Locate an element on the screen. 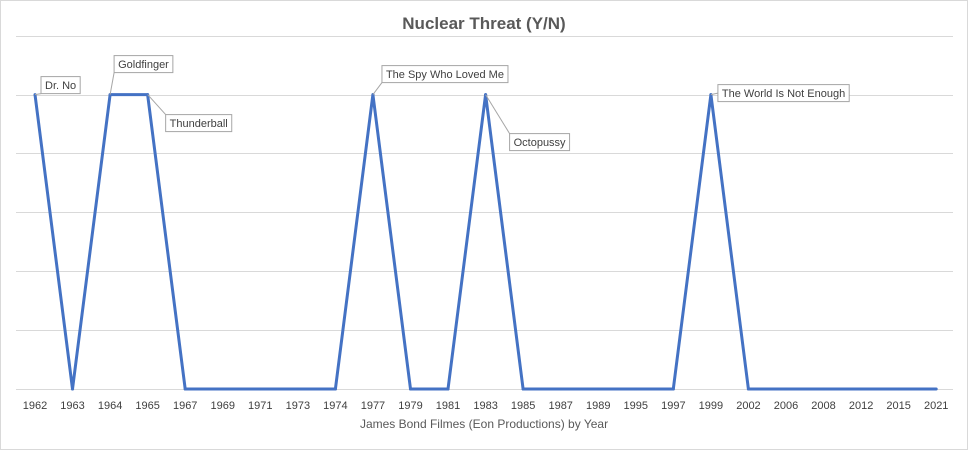 Image resolution: width=968 pixels, height=460 pixels. callout-label: Goldfinger is located at coordinates (143, 65).